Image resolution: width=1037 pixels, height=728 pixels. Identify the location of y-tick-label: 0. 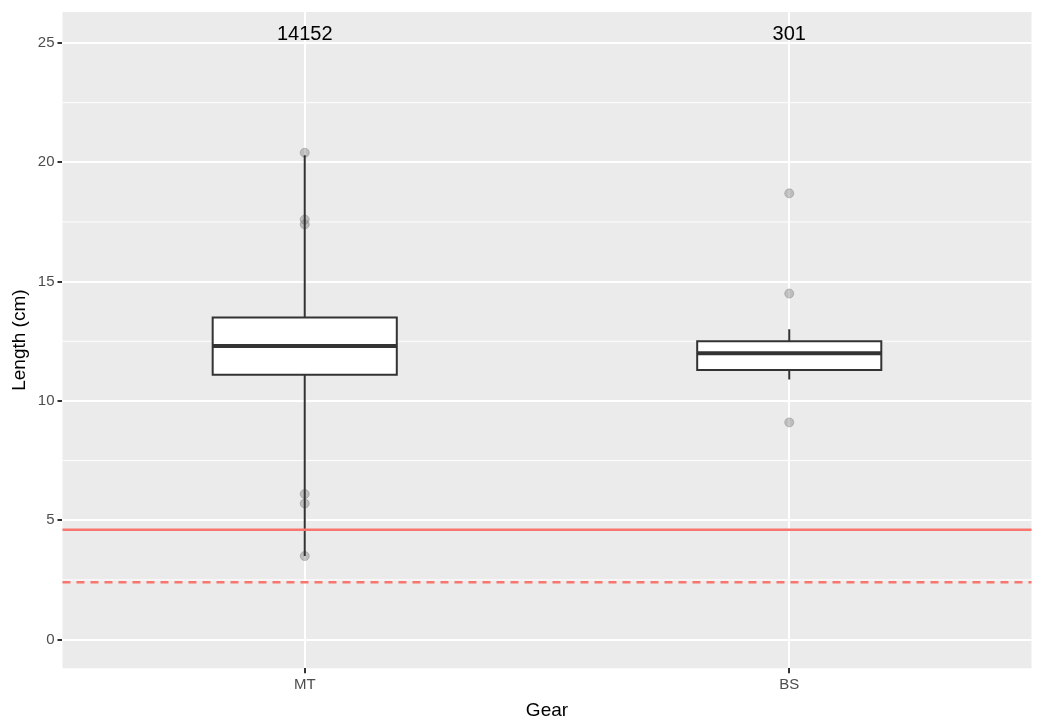
(50, 638).